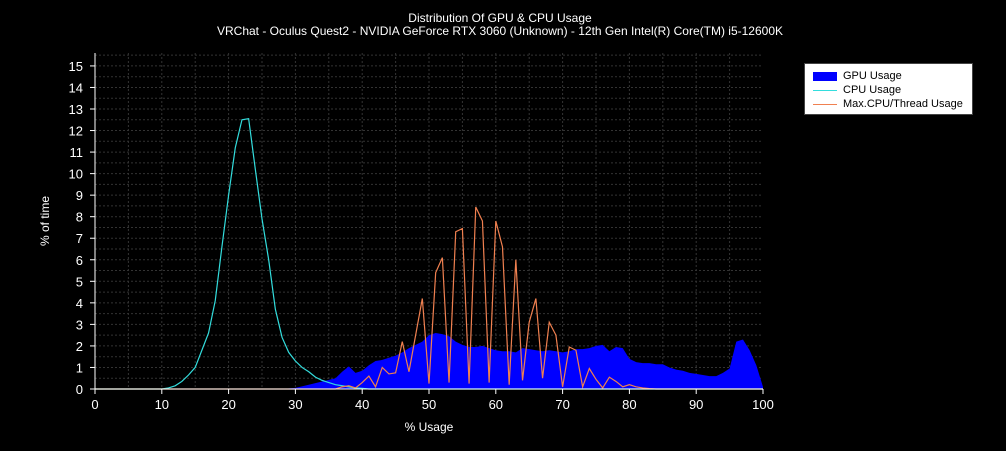  I want to click on legend-item-cpu: CPU Usage, so click(857, 90).